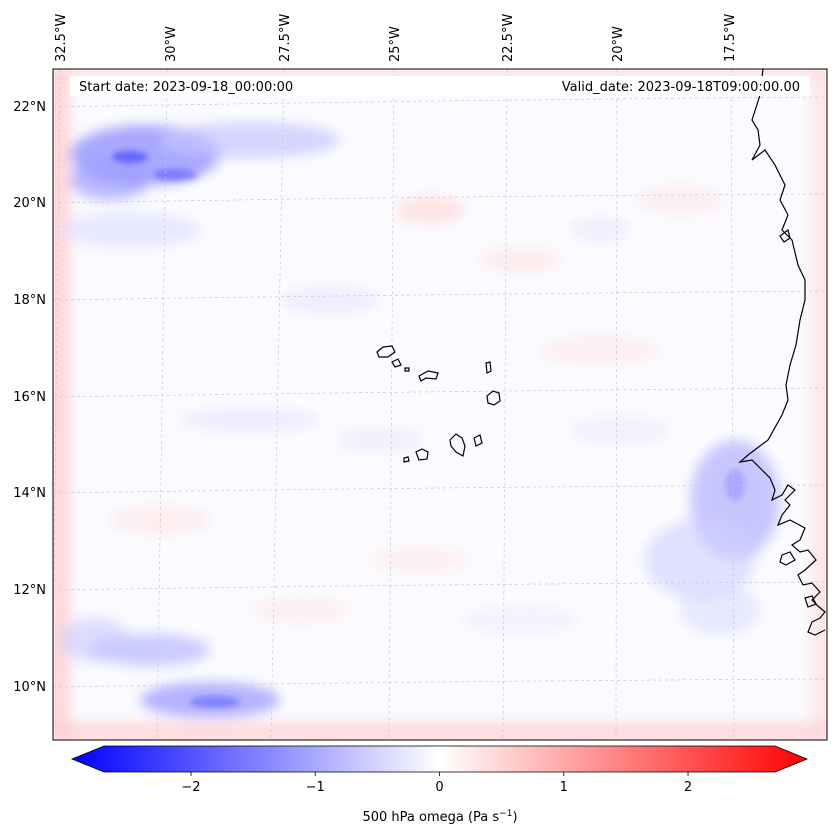 Image resolution: width=837 pixels, height=839 pixels. I want to click on santa-luzia, so click(407, 369).